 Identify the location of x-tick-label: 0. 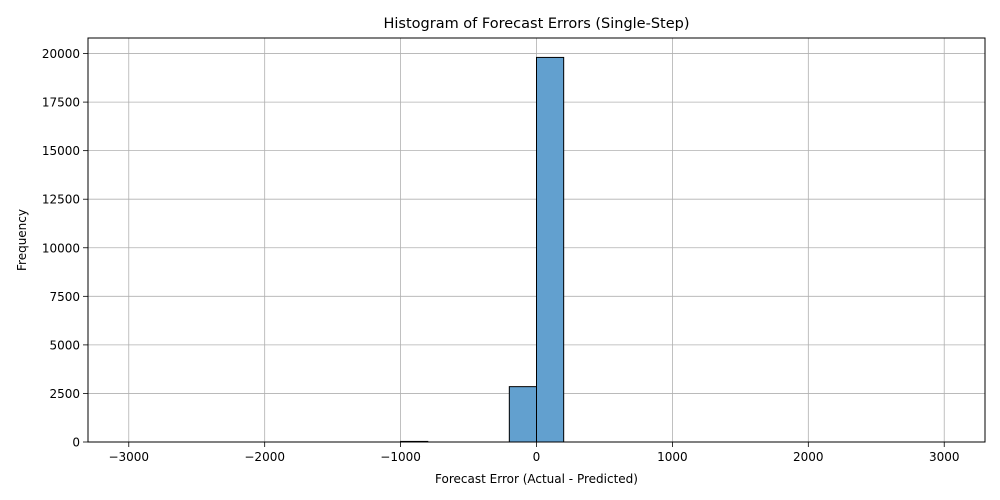
(537, 457).